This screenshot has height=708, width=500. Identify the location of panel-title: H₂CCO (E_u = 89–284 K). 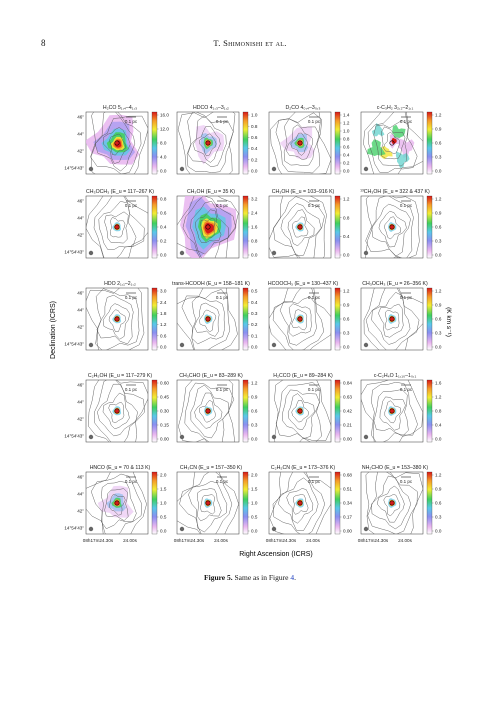
(303, 376).